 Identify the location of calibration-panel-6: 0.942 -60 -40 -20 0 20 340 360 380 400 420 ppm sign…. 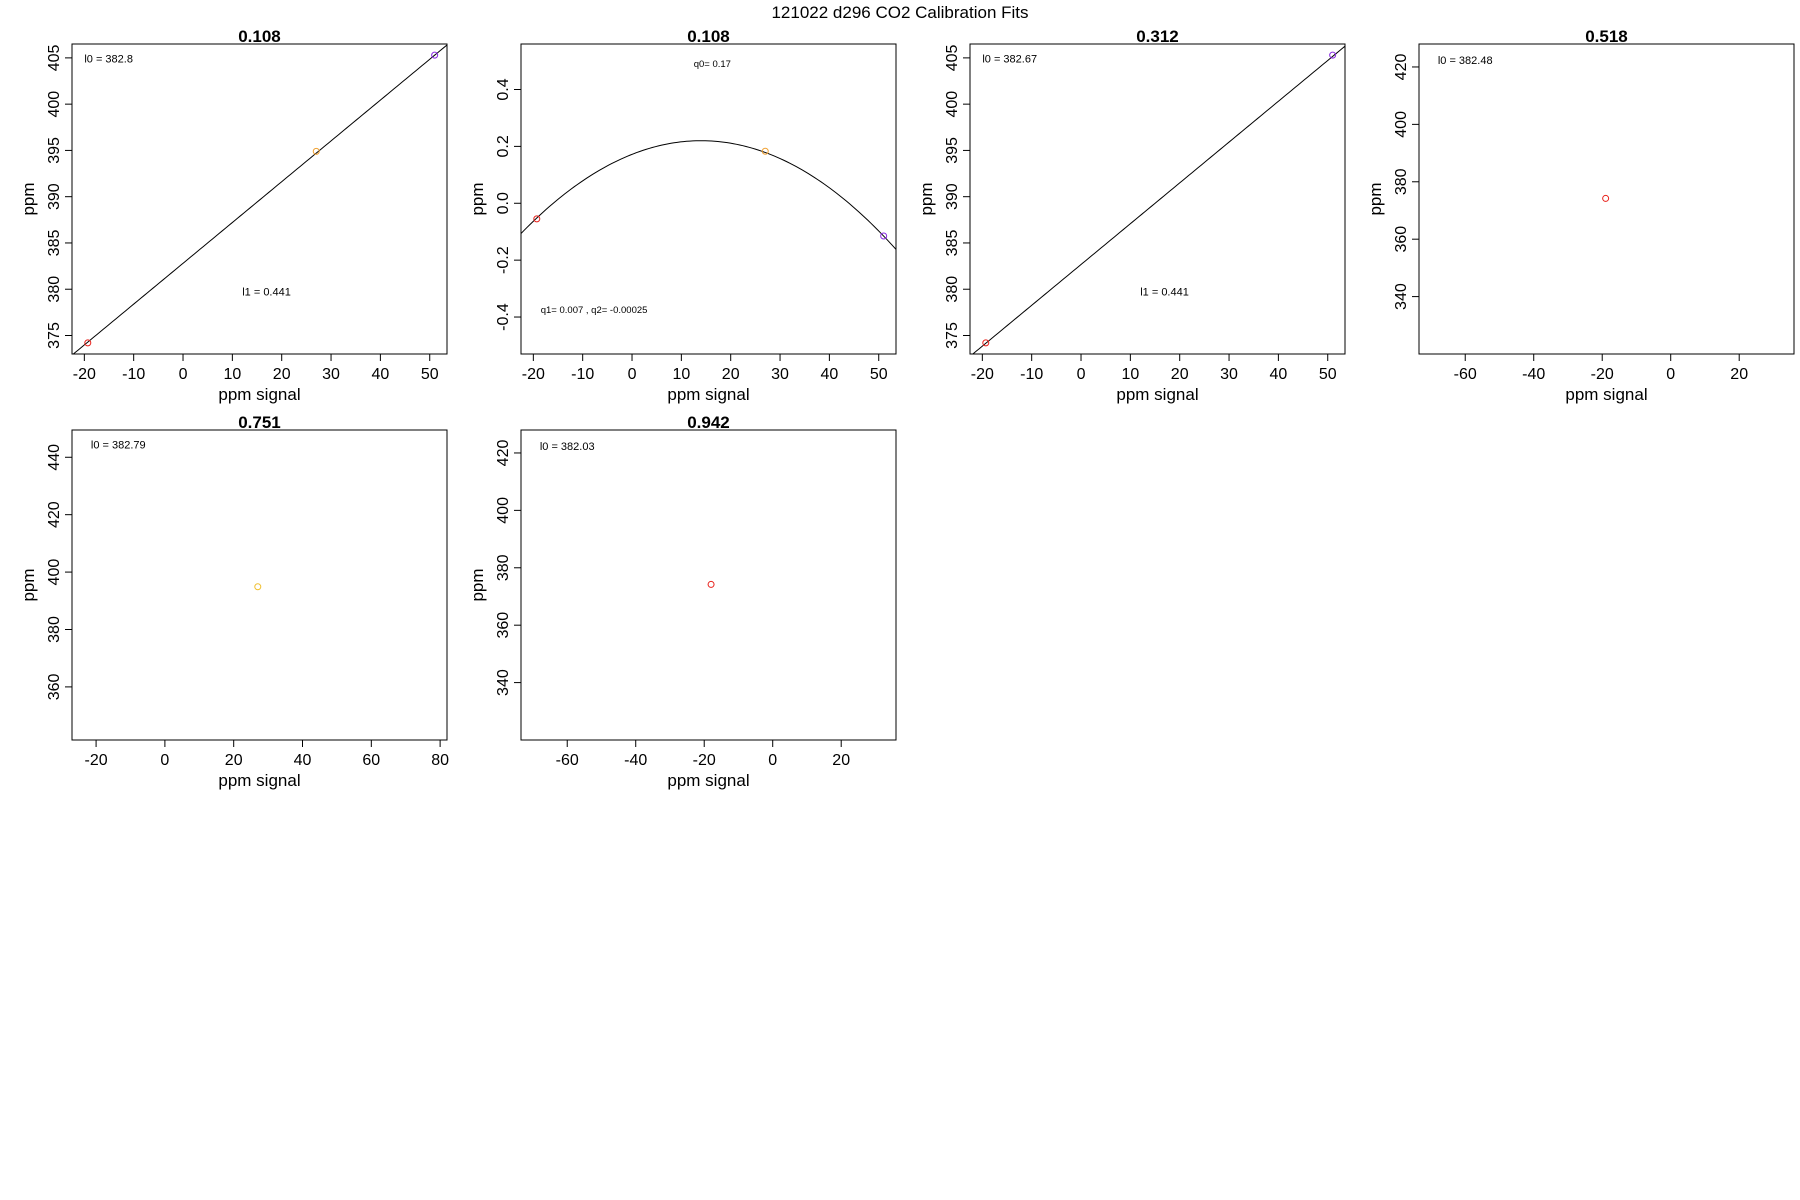
(682, 601).